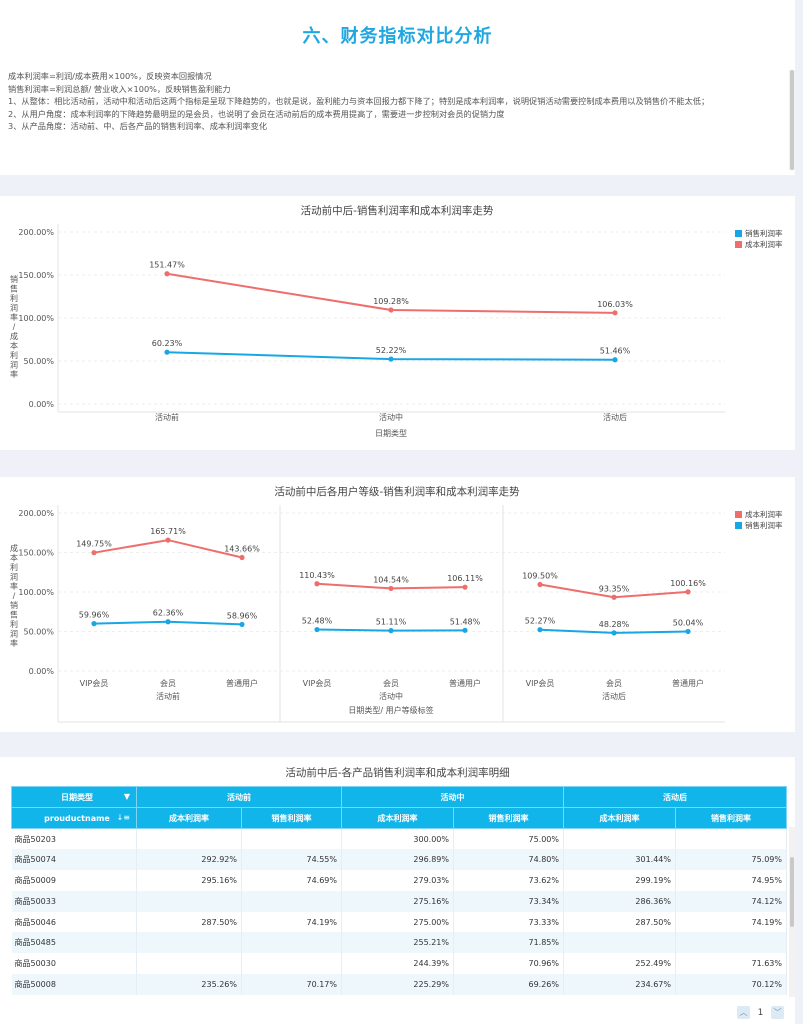 This screenshot has height=1024, width=803. Describe the element at coordinates (167, 343) in the screenshot. I see `data-label: 60.23%` at that location.